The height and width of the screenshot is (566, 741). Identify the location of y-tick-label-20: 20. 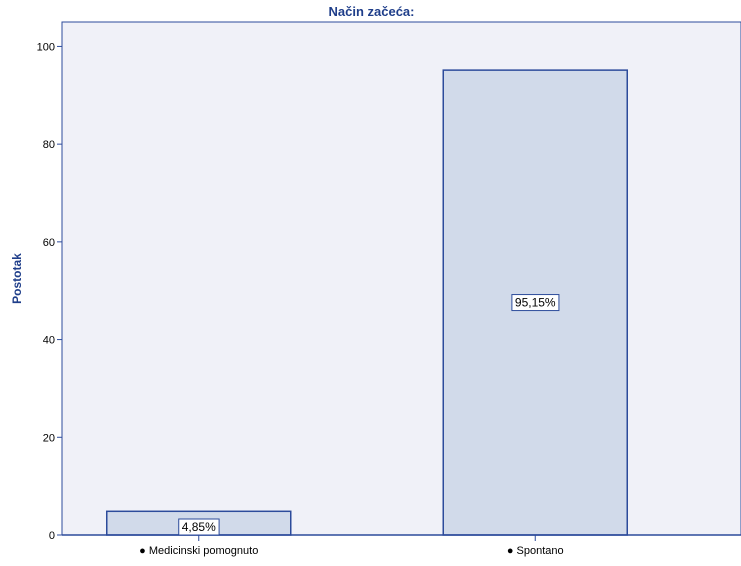
(49, 438).